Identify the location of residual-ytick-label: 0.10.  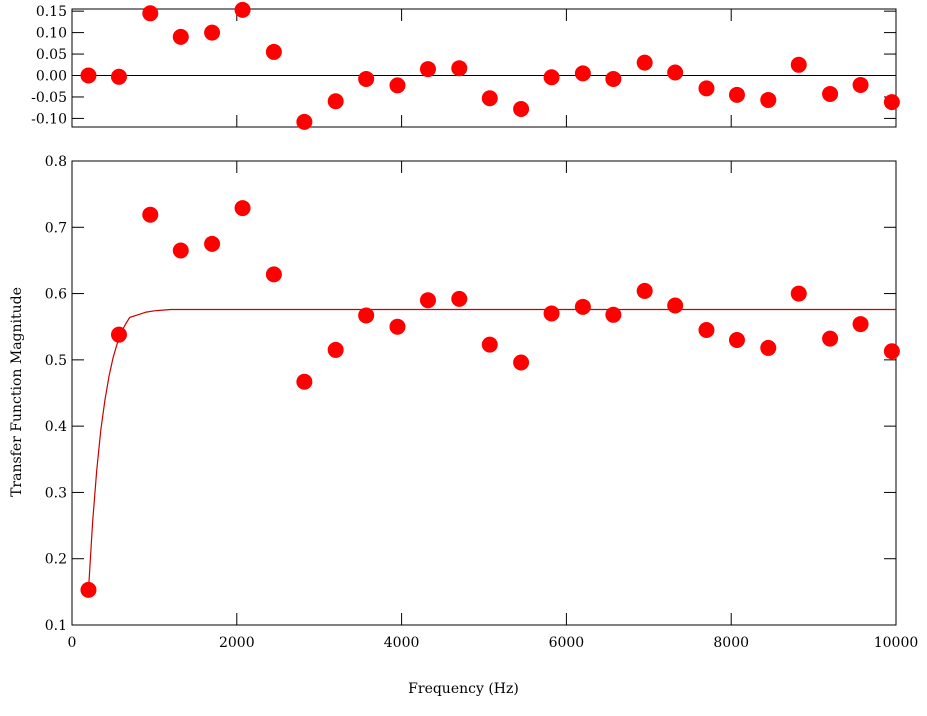
(51, 34).